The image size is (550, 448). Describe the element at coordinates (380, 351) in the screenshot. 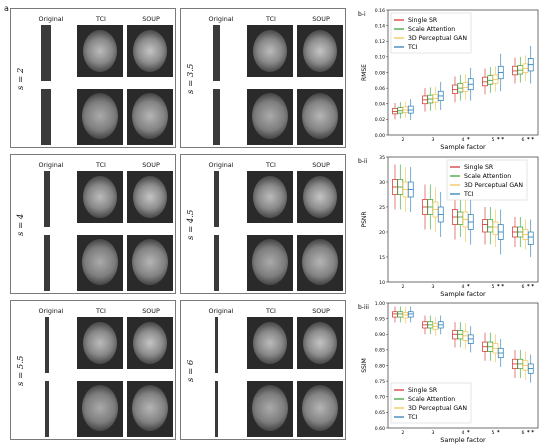

I see `y-tick-label: 0.85` at that location.